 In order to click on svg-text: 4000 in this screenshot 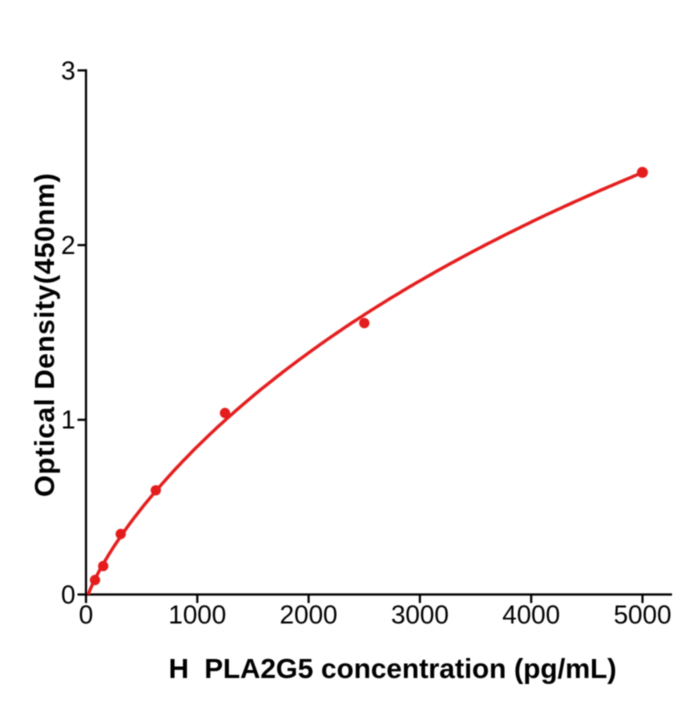, I will do `click(531, 615)`.